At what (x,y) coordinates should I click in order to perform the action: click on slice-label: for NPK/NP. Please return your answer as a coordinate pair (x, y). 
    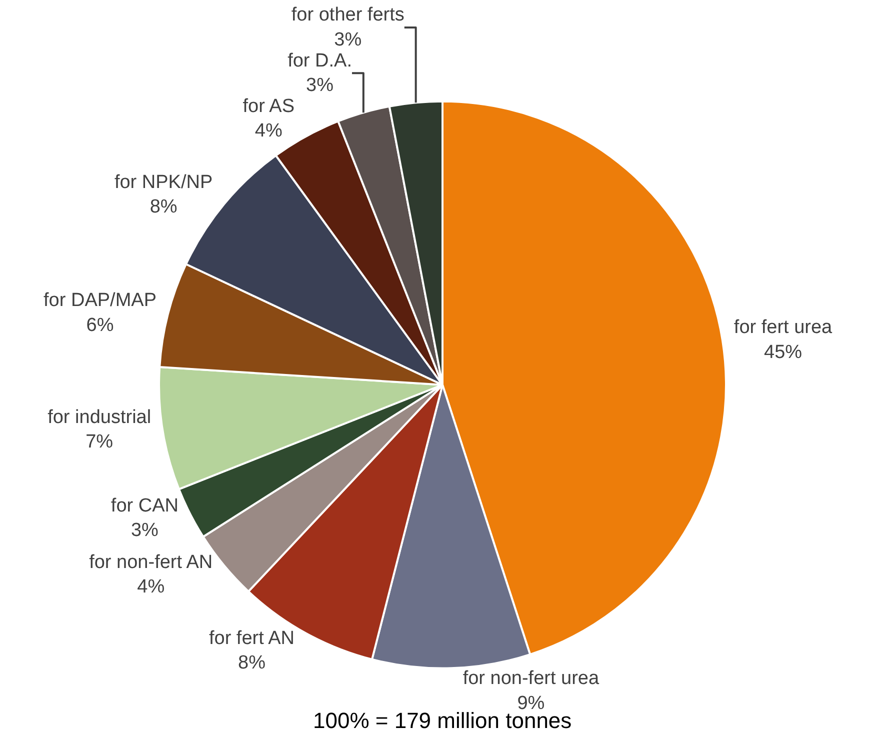
    Looking at the image, I should click on (163, 182).